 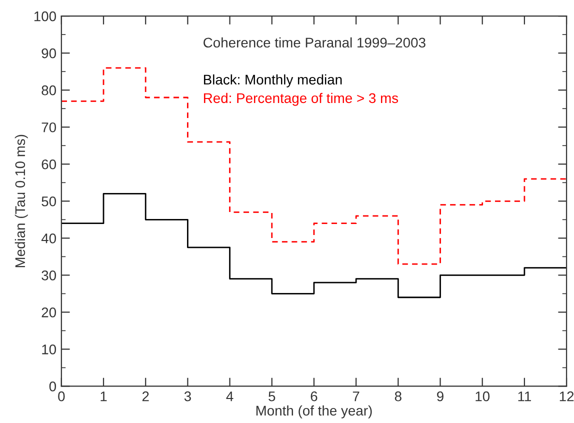 What do you see at coordinates (230, 397) in the screenshot?
I see `x-tick-label: 4` at bounding box center [230, 397].